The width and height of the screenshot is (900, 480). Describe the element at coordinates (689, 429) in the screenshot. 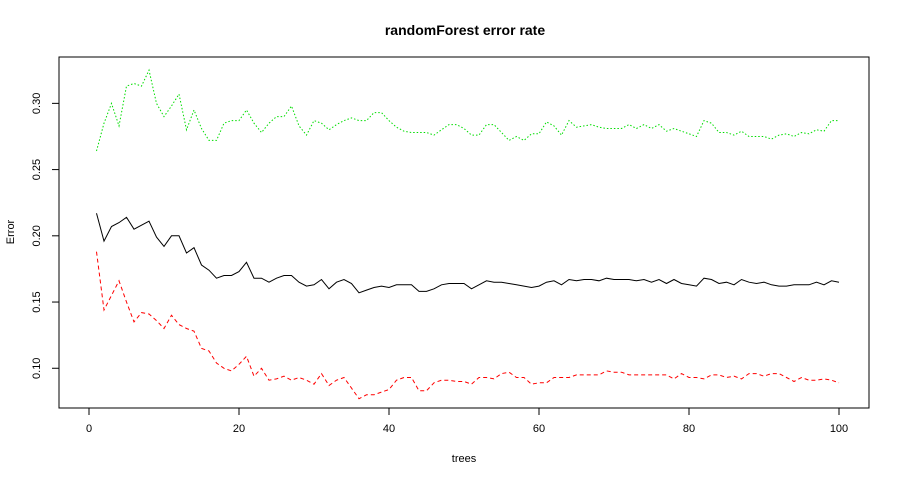

I see `x-tick-label: 80` at that location.